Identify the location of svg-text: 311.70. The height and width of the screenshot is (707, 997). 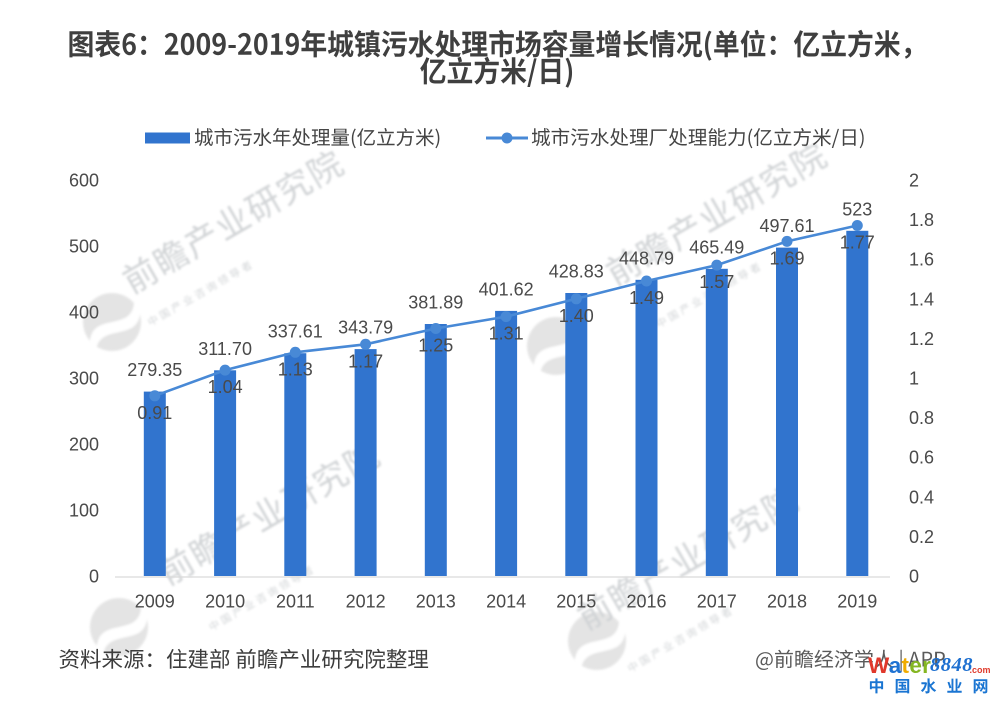
(225, 349).